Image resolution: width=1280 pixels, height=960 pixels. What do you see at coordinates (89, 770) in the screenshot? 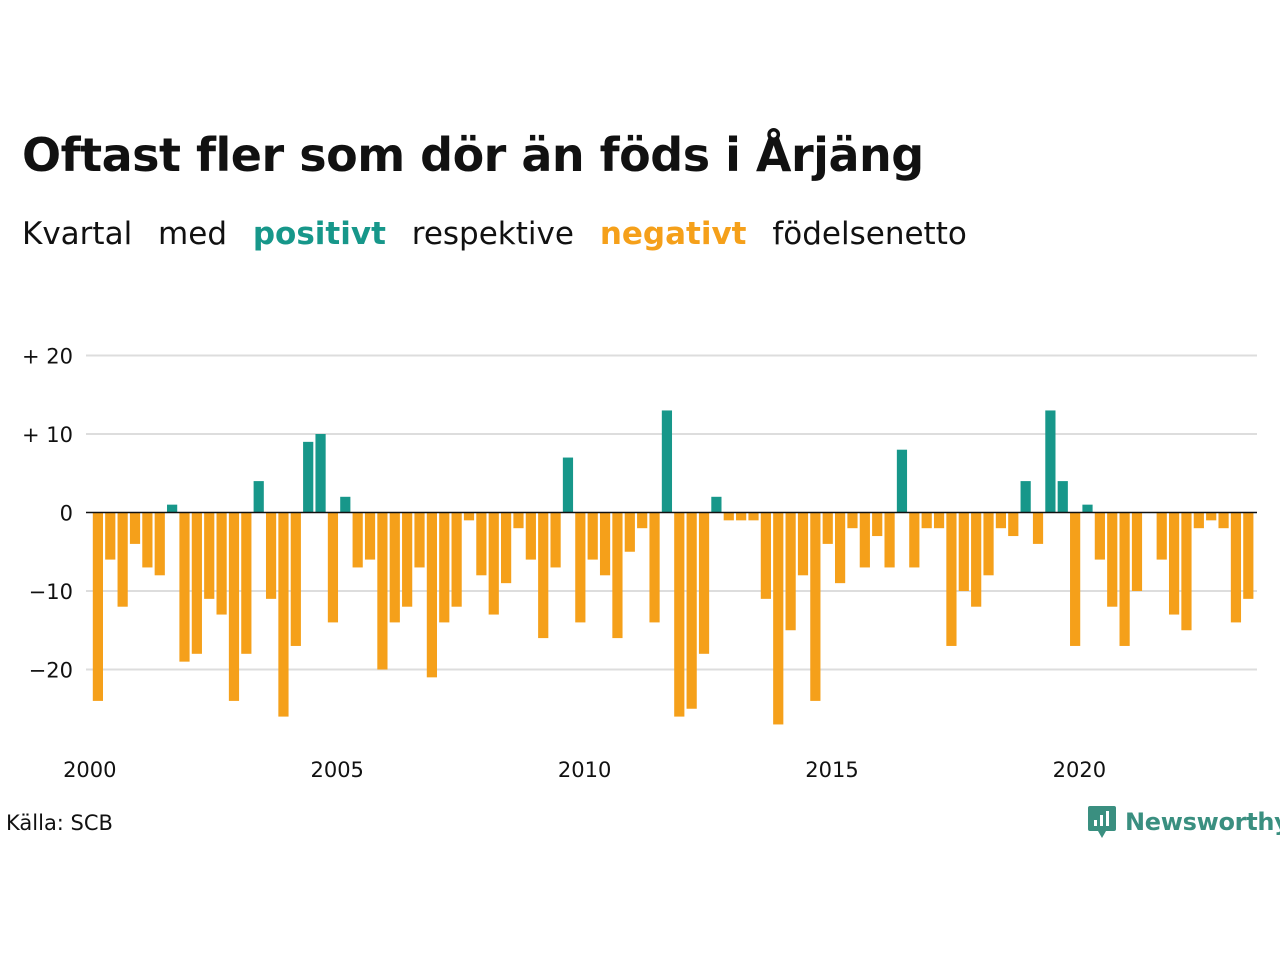
I see `x-tick-label: 2000` at bounding box center [89, 770].